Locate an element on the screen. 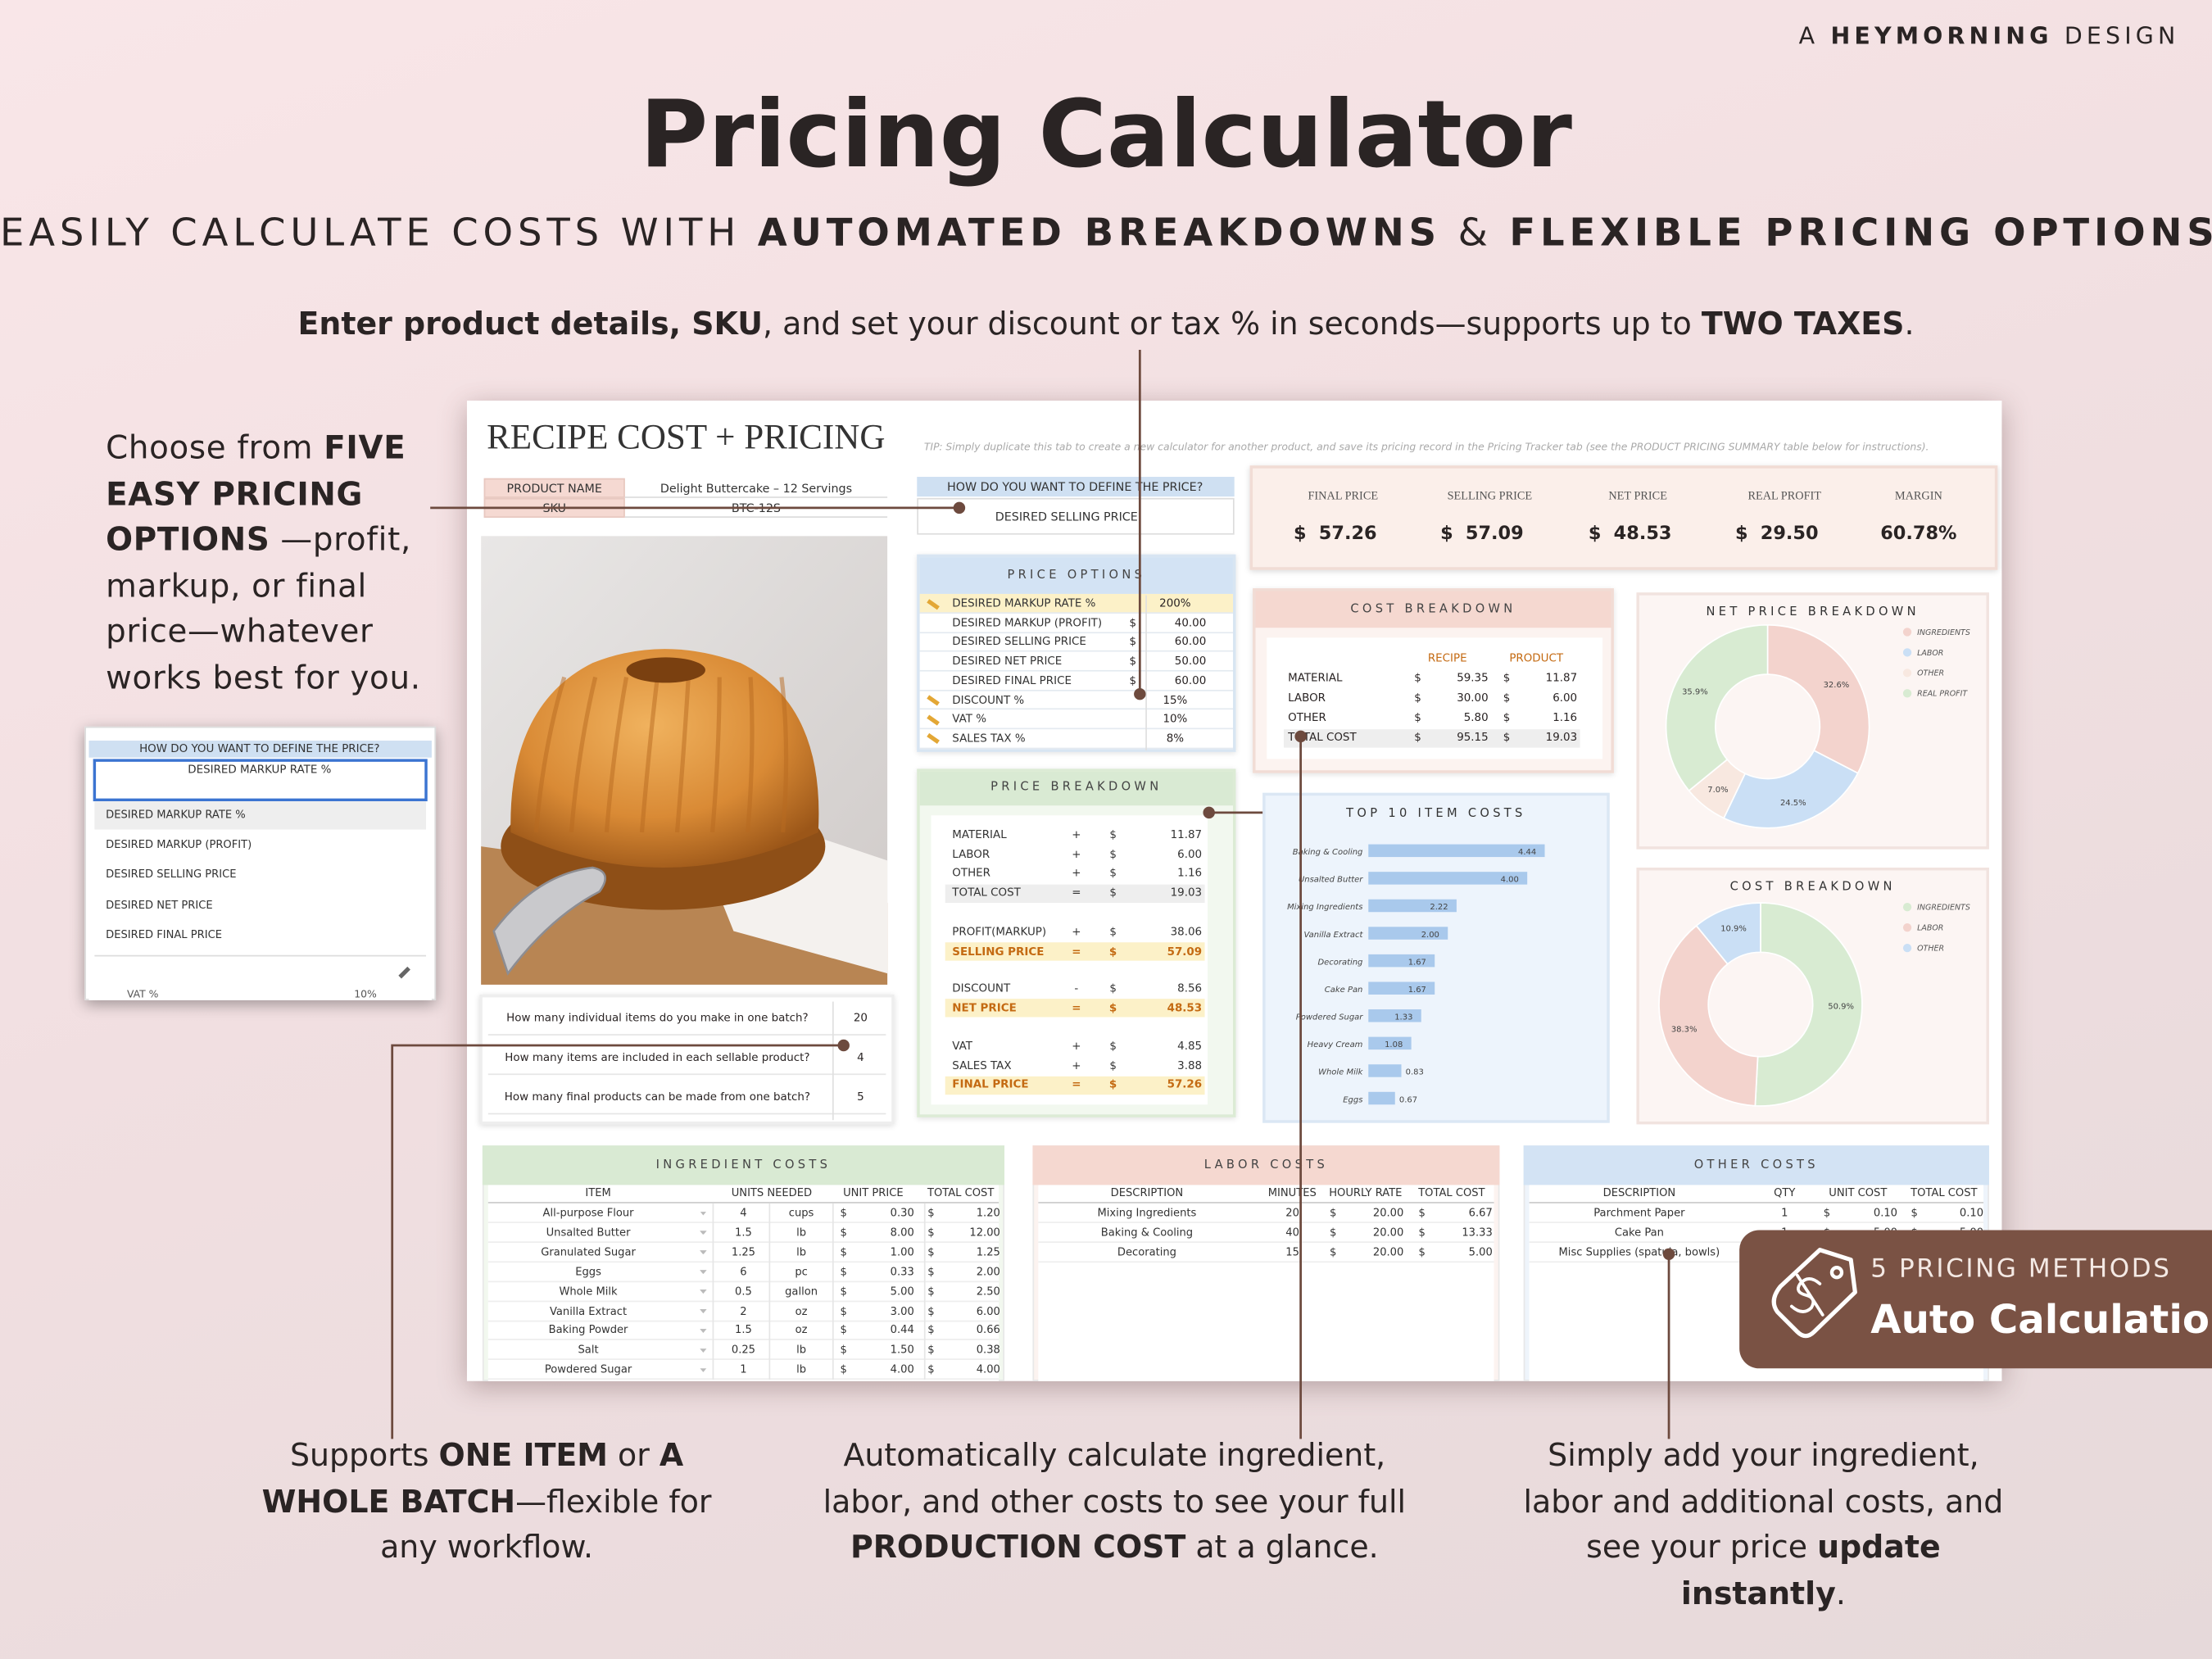  table-cell: Salt is located at coordinates (588, 1350).